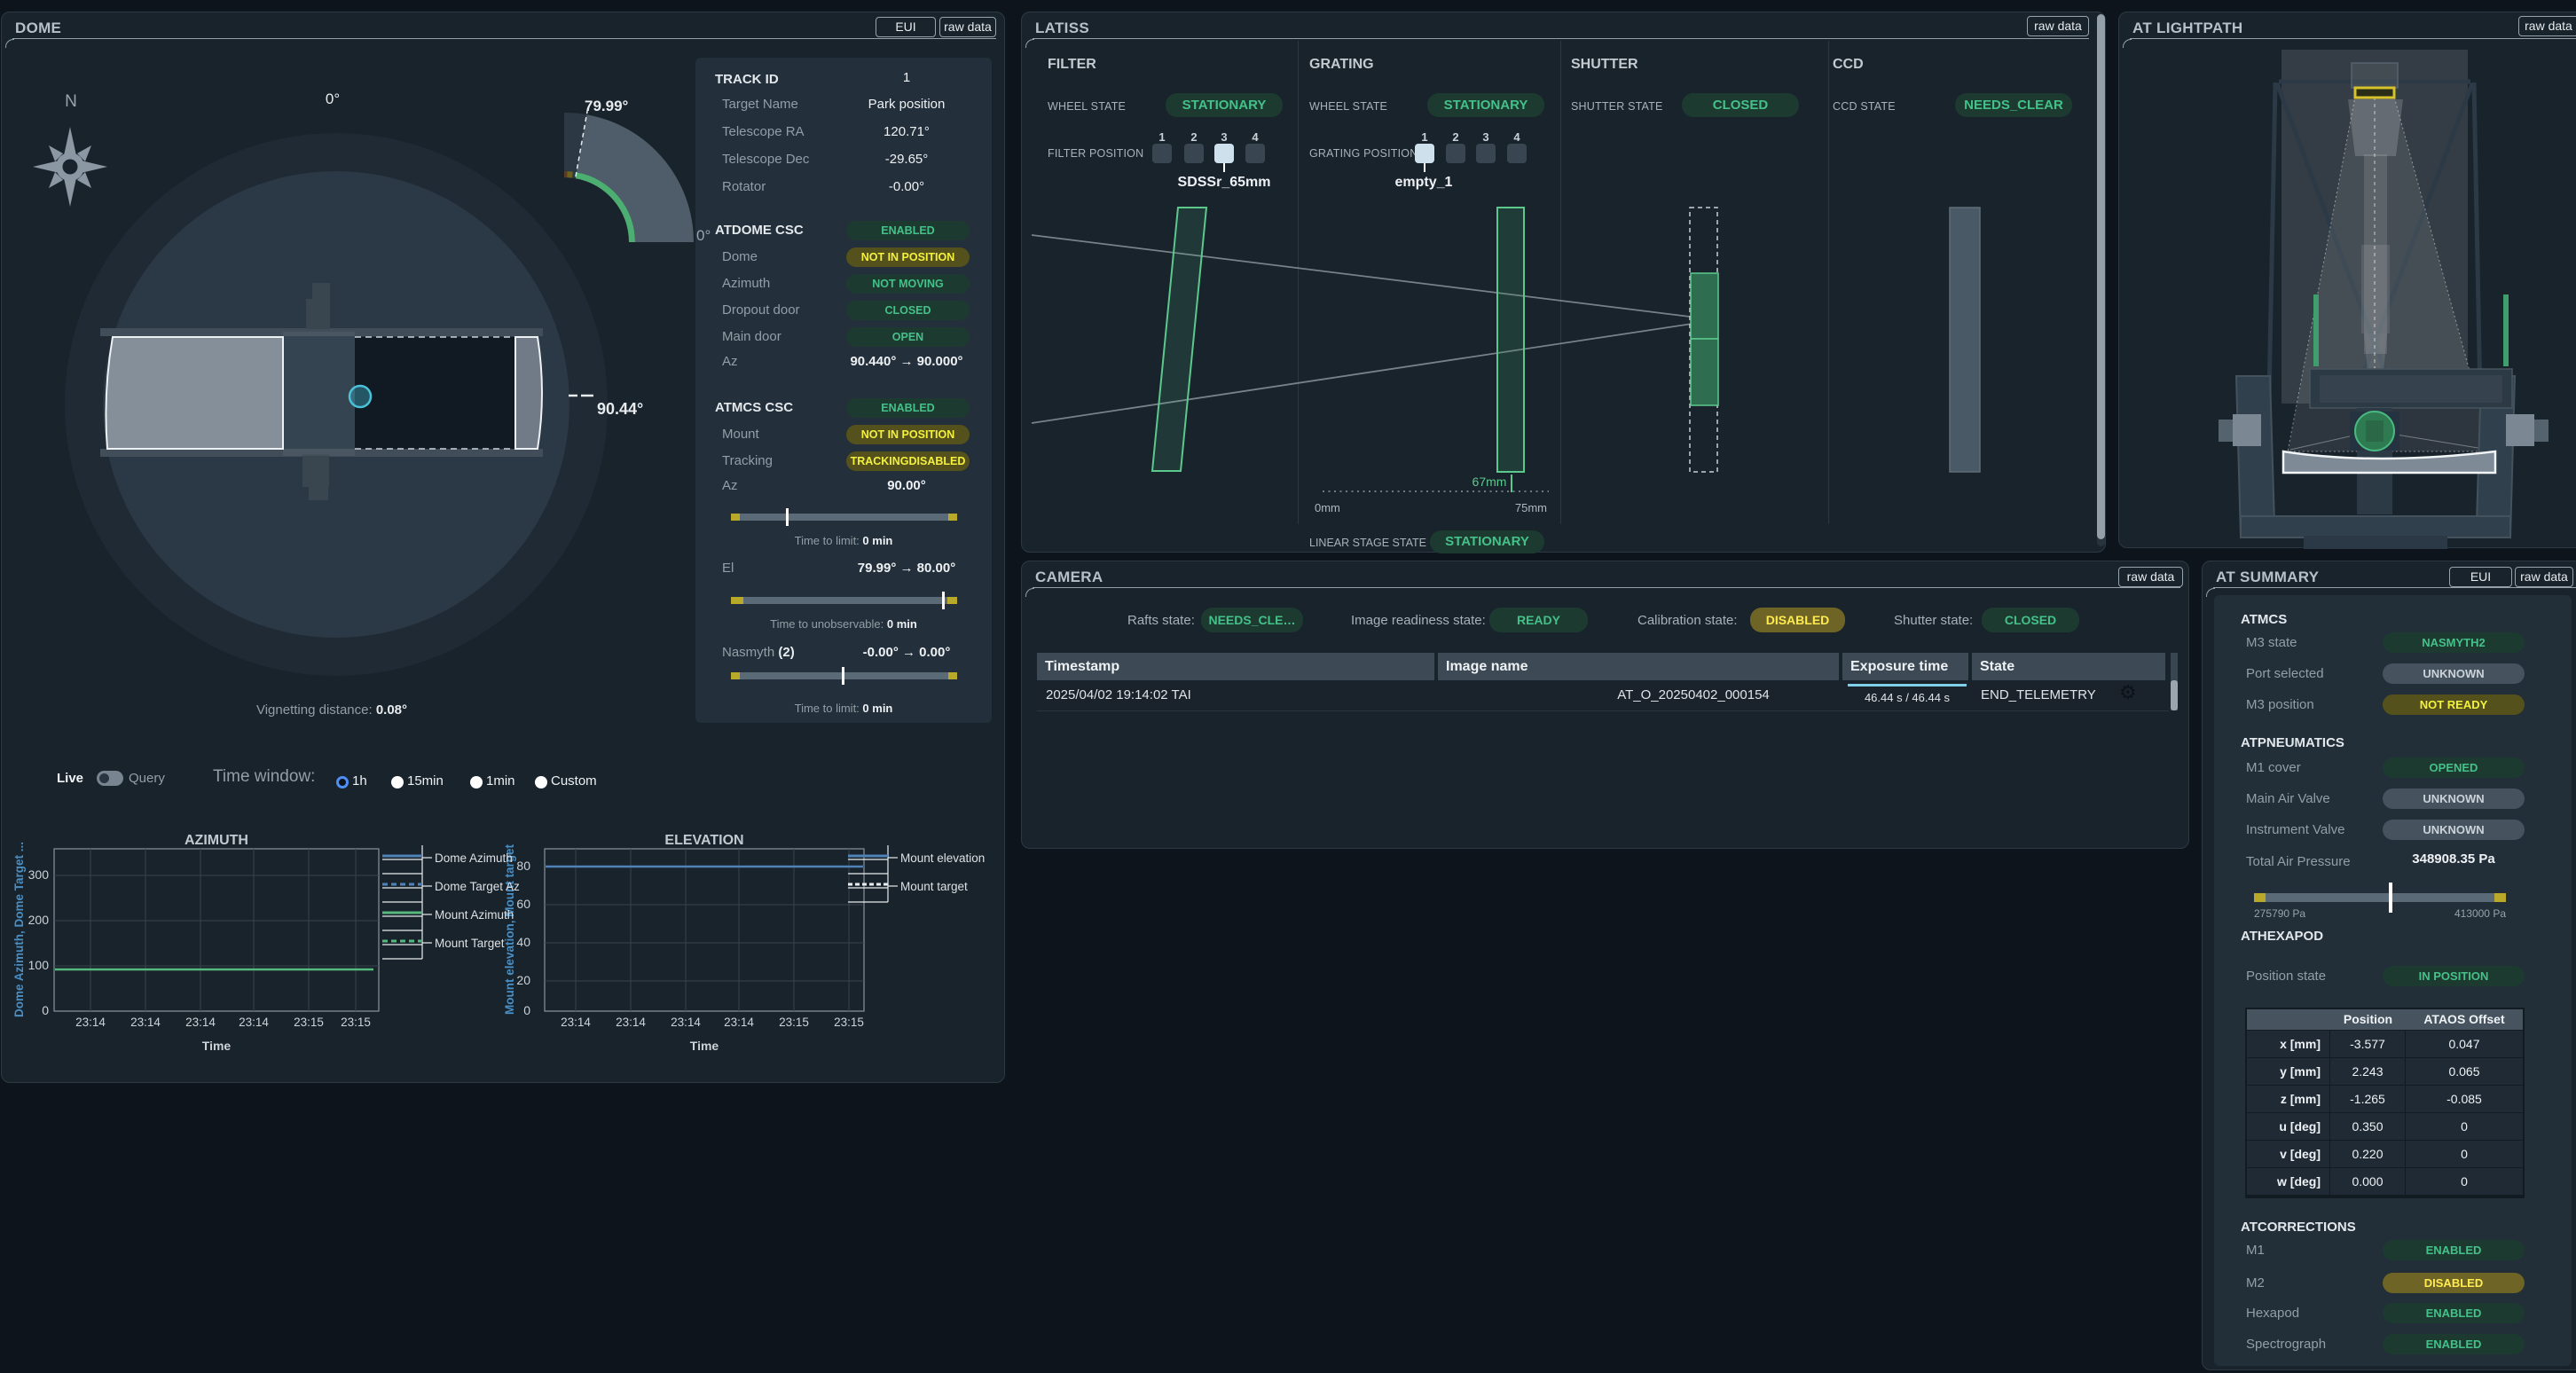 The width and height of the screenshot is (2576, 1373). Describe the element at coordinates (523, 980) in the screenshot. I see `svg-text: 20` at that location.